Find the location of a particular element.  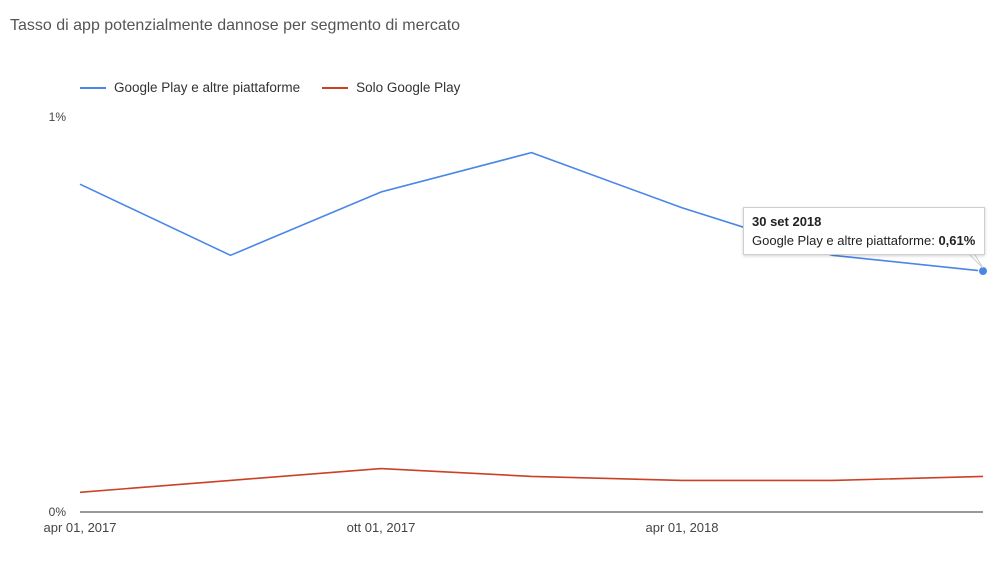

tooltip-value: 0,61% is located at coordinates (957, 240).